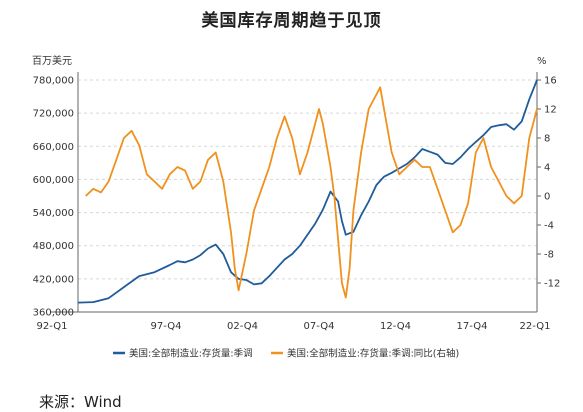  What do you see at coordinates (548, 183) in the screenshot?
I see `right-axis-ticks: -12 -8 -4 0 4 8 12 16` at bounding box center [548, 183].